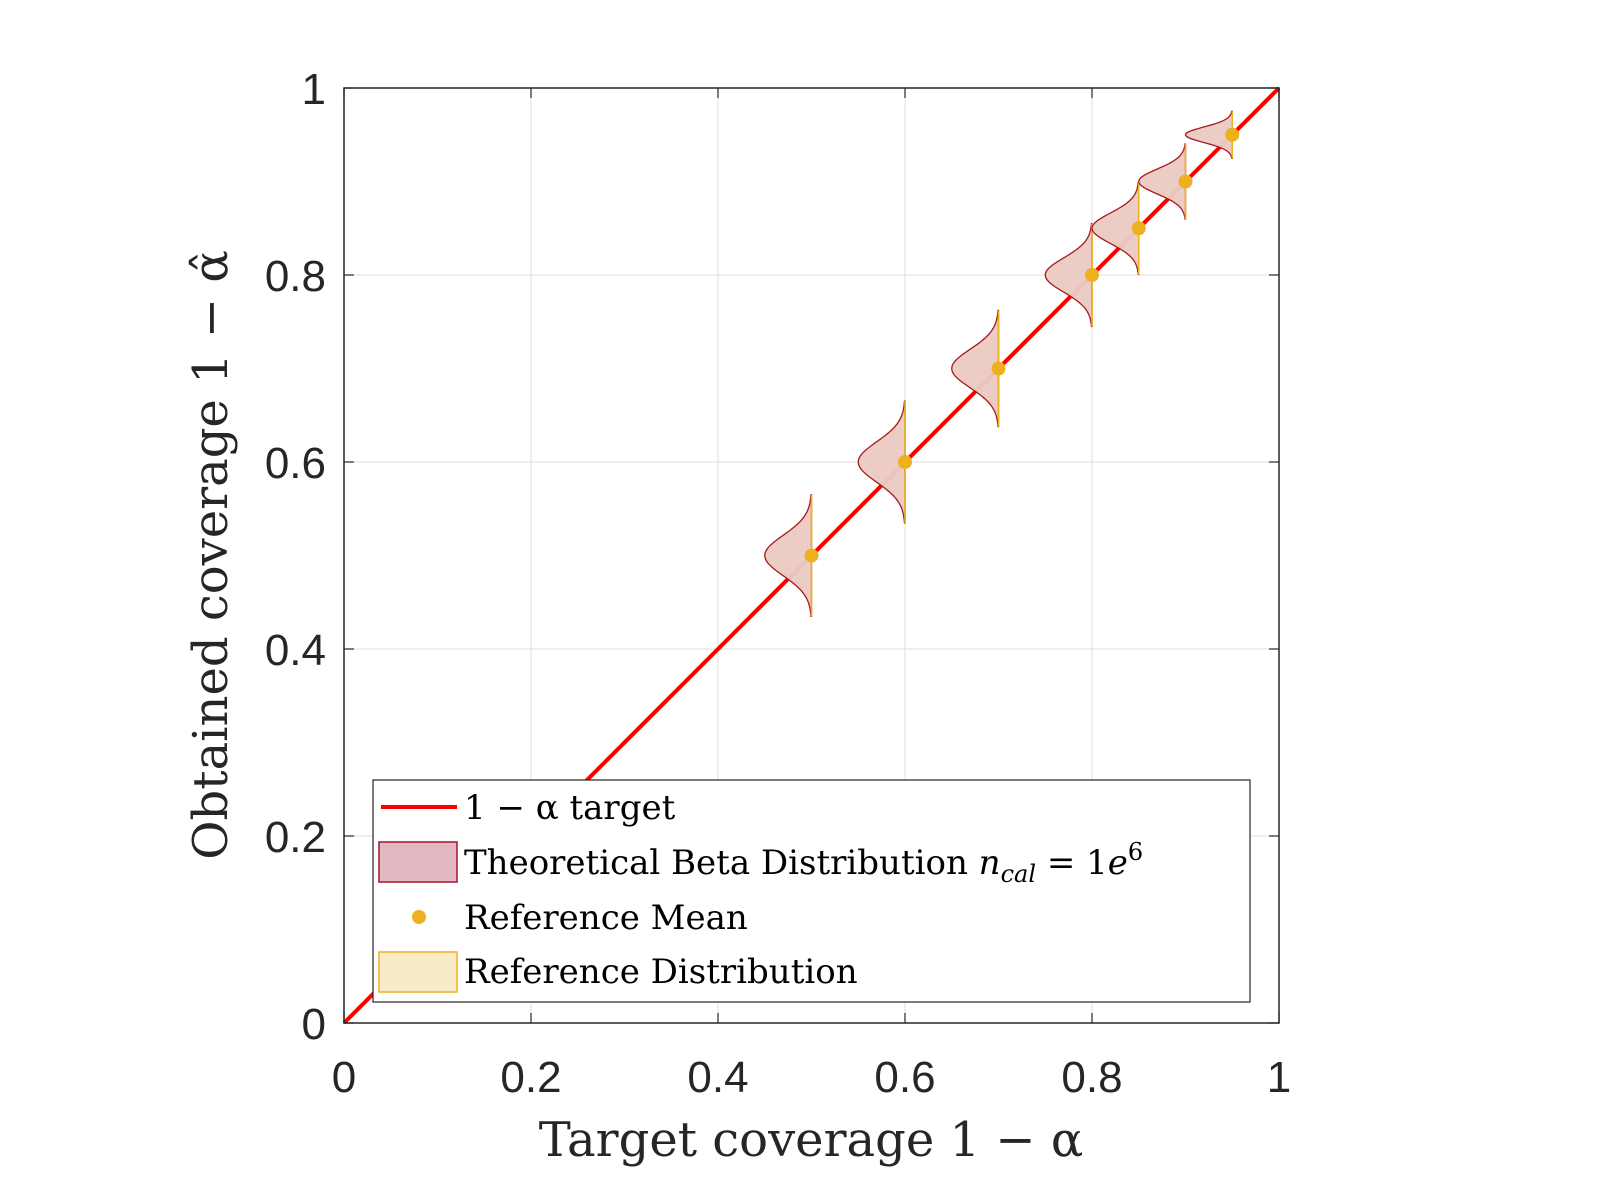  Describe the element at coordinates (803, 863) in the screenshot. I see `legend-beta-label: Theoretical Beta Distribution ncal = 1e6` at that location.